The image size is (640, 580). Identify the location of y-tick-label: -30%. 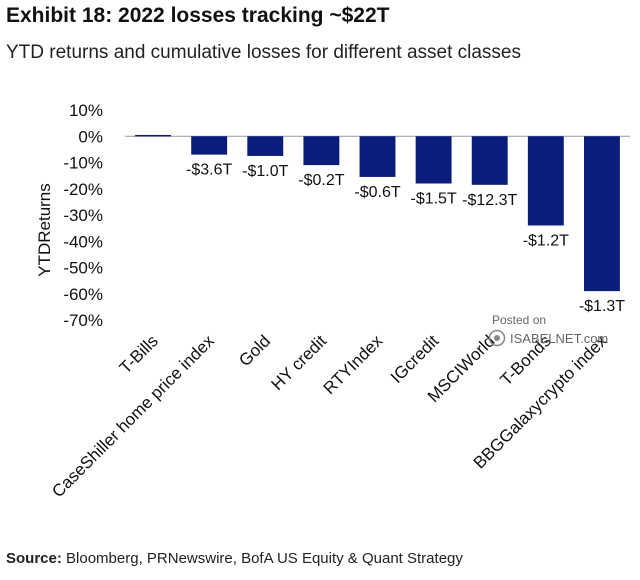
(83, 215).